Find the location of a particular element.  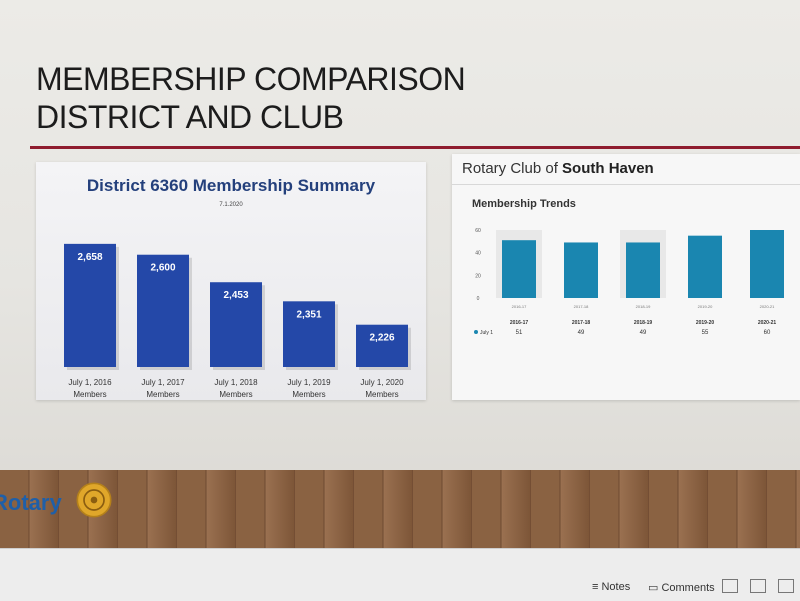

club-table-value: 51 is located at coordinates (519, 333).